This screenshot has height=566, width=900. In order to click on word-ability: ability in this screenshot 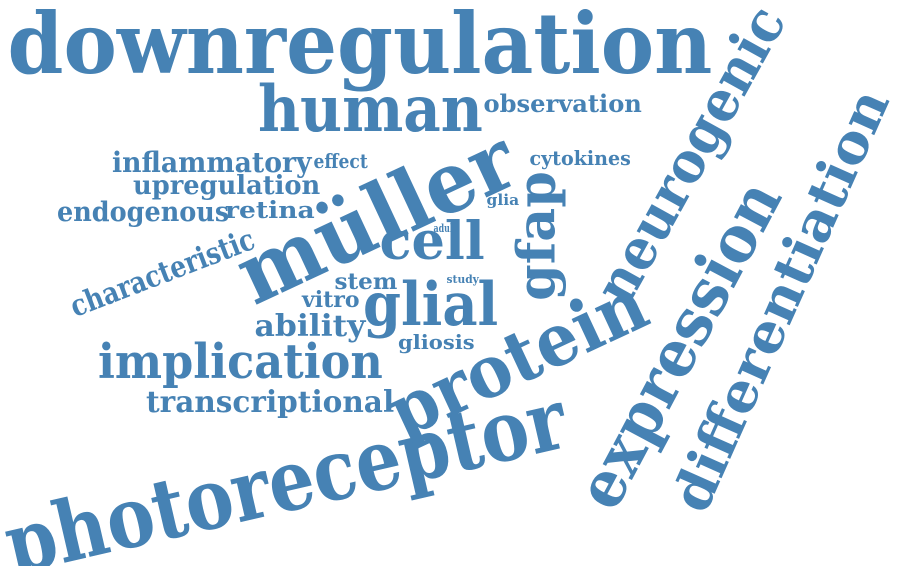, I will do `click(310, 326)`.